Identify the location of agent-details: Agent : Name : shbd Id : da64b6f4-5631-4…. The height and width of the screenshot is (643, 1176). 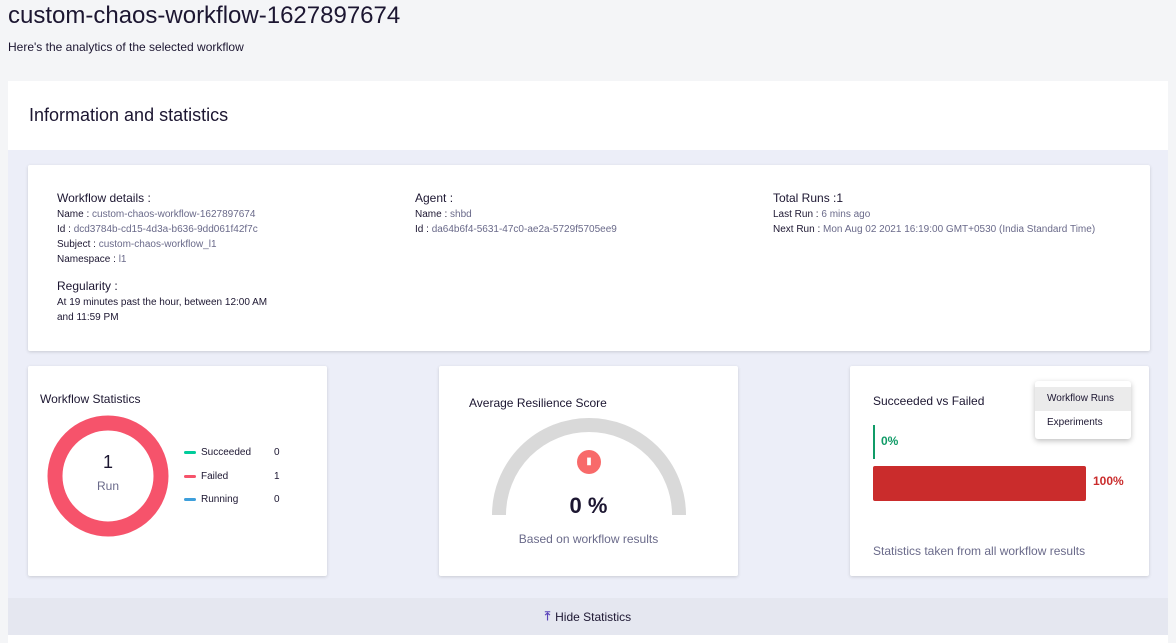
(516, 214).